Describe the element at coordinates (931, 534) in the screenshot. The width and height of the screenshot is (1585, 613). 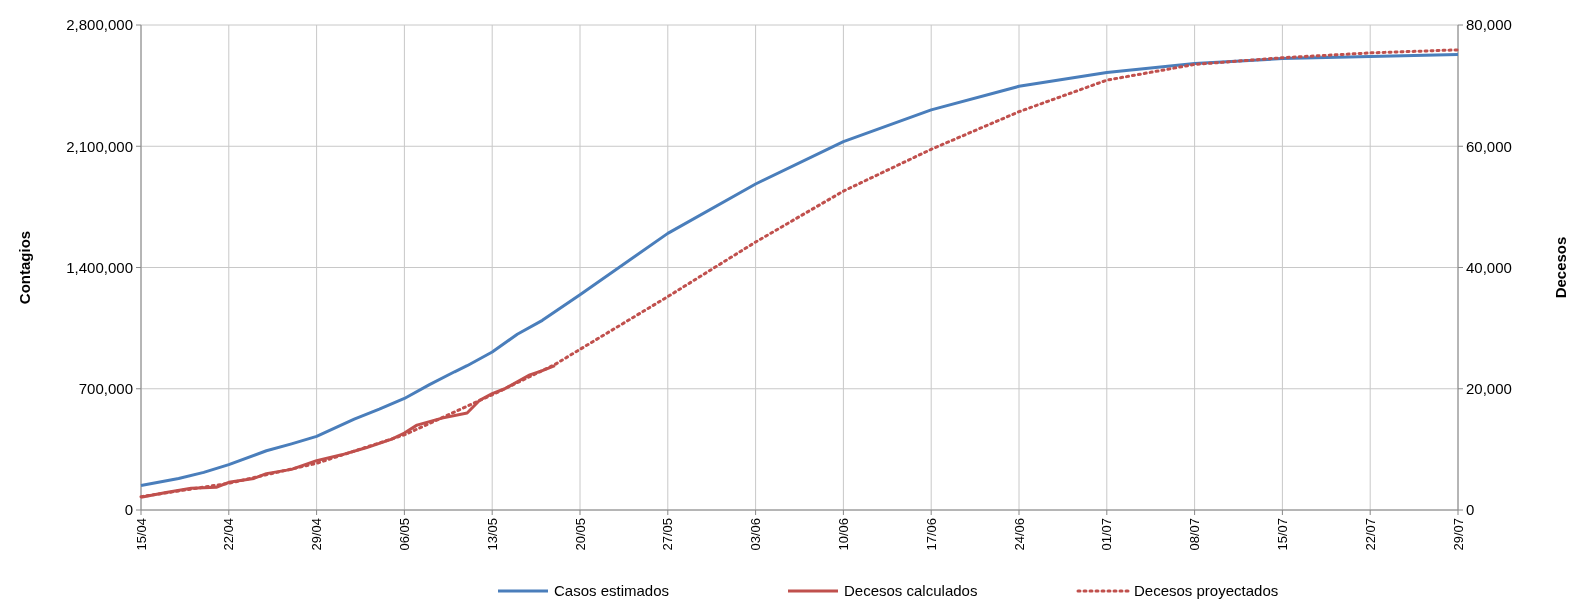
I see `x-tick-label: 17/06` at that location.